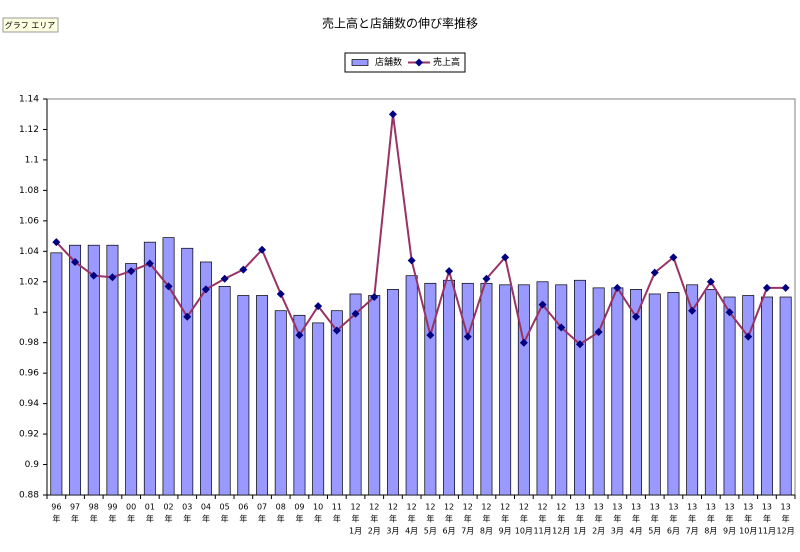 The width and height of the screenshot is (800, 552). I want to click on x-tick-label: 10月, so click(748, 531).